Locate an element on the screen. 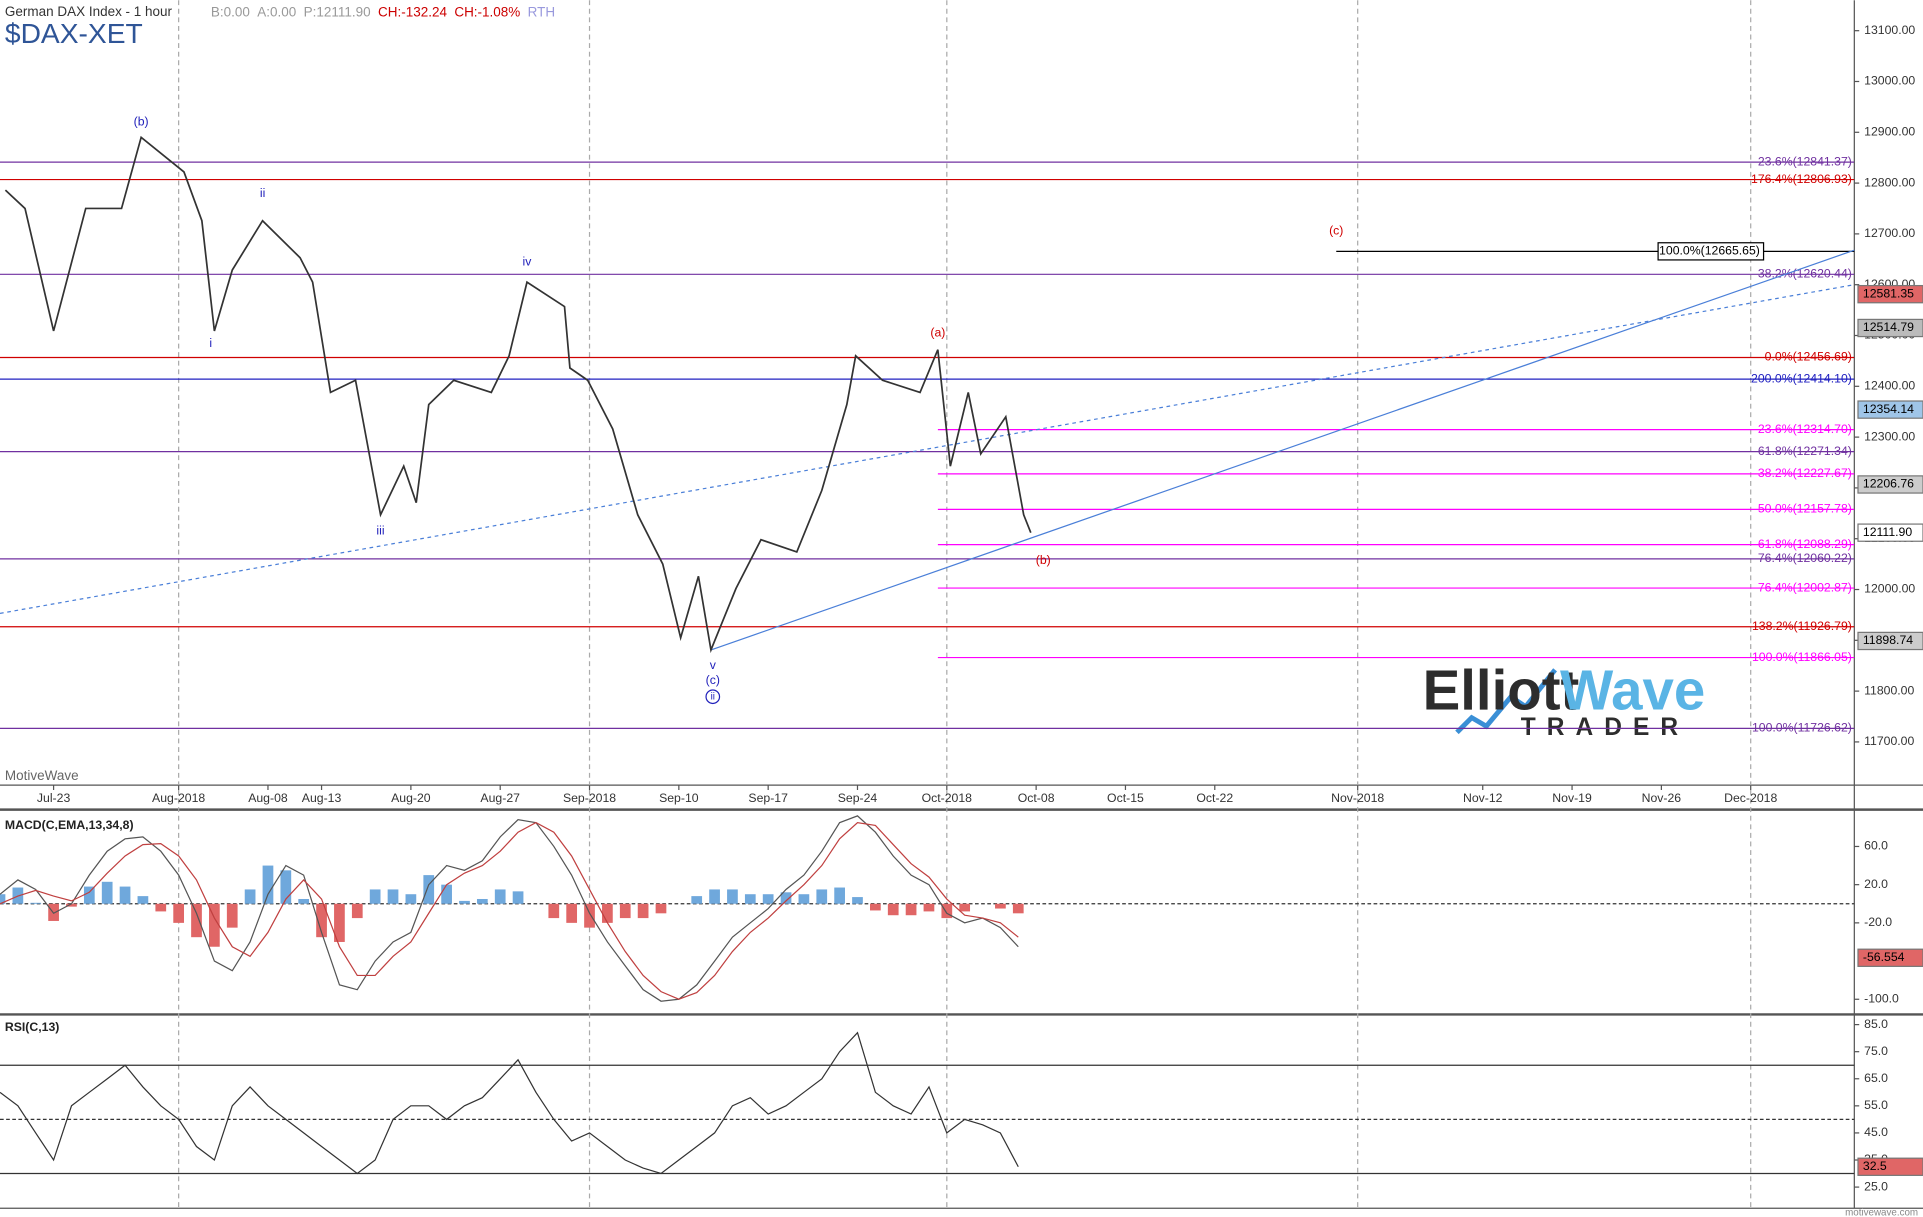 This screenshot has height=1217, width=1923. y-tick-label: 12800.00 is located at coordinates (1889, 182).